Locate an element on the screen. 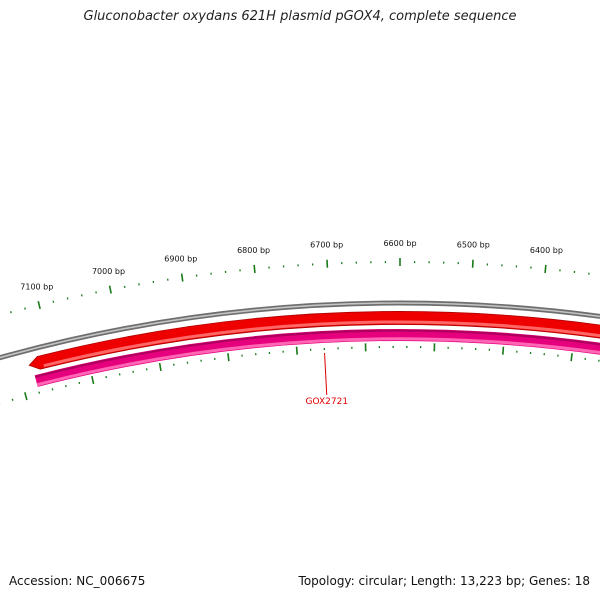  gene-reverse-edge is located at coordinates (317, 353).